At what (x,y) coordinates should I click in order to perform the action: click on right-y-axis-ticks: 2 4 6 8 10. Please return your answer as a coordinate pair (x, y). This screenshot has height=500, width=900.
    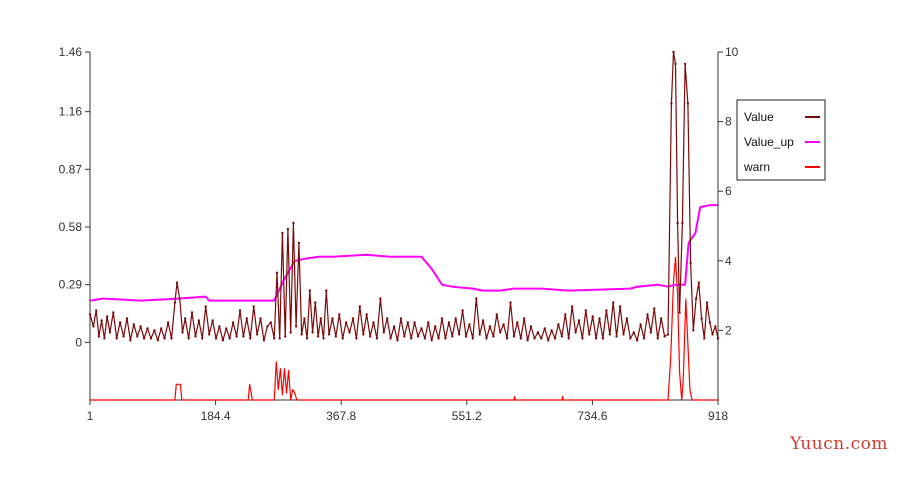
    Looking at the image, I should click on (728, 191).